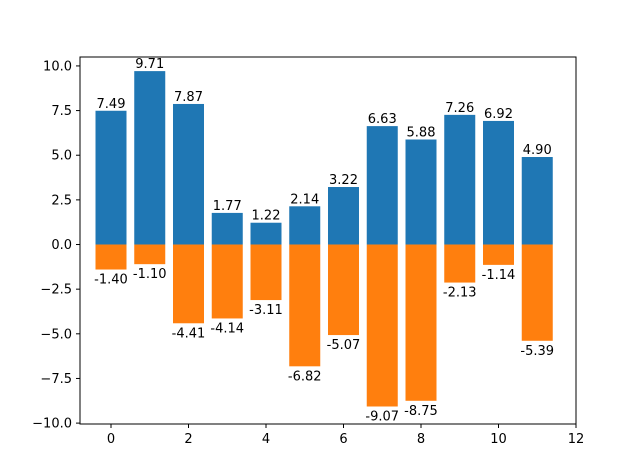 The height and width of the screenshot is (476, 640). What do you see at coordinates (498, 439) in the screenshot?
I see `x-tick-label-5: 10` at bounding box center [498, 439].